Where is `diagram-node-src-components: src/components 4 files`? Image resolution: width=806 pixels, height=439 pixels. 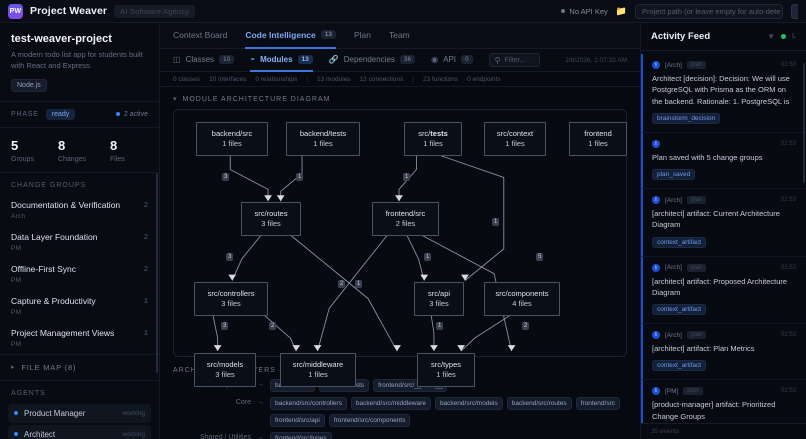
diagram-node-src-components: src/components 4 files is located at coordinates (522, 299).